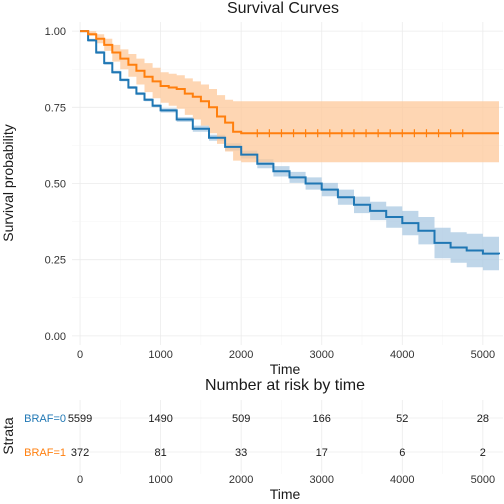  I want to click on risk-x-tick-label: 1000, so click(160, 480).